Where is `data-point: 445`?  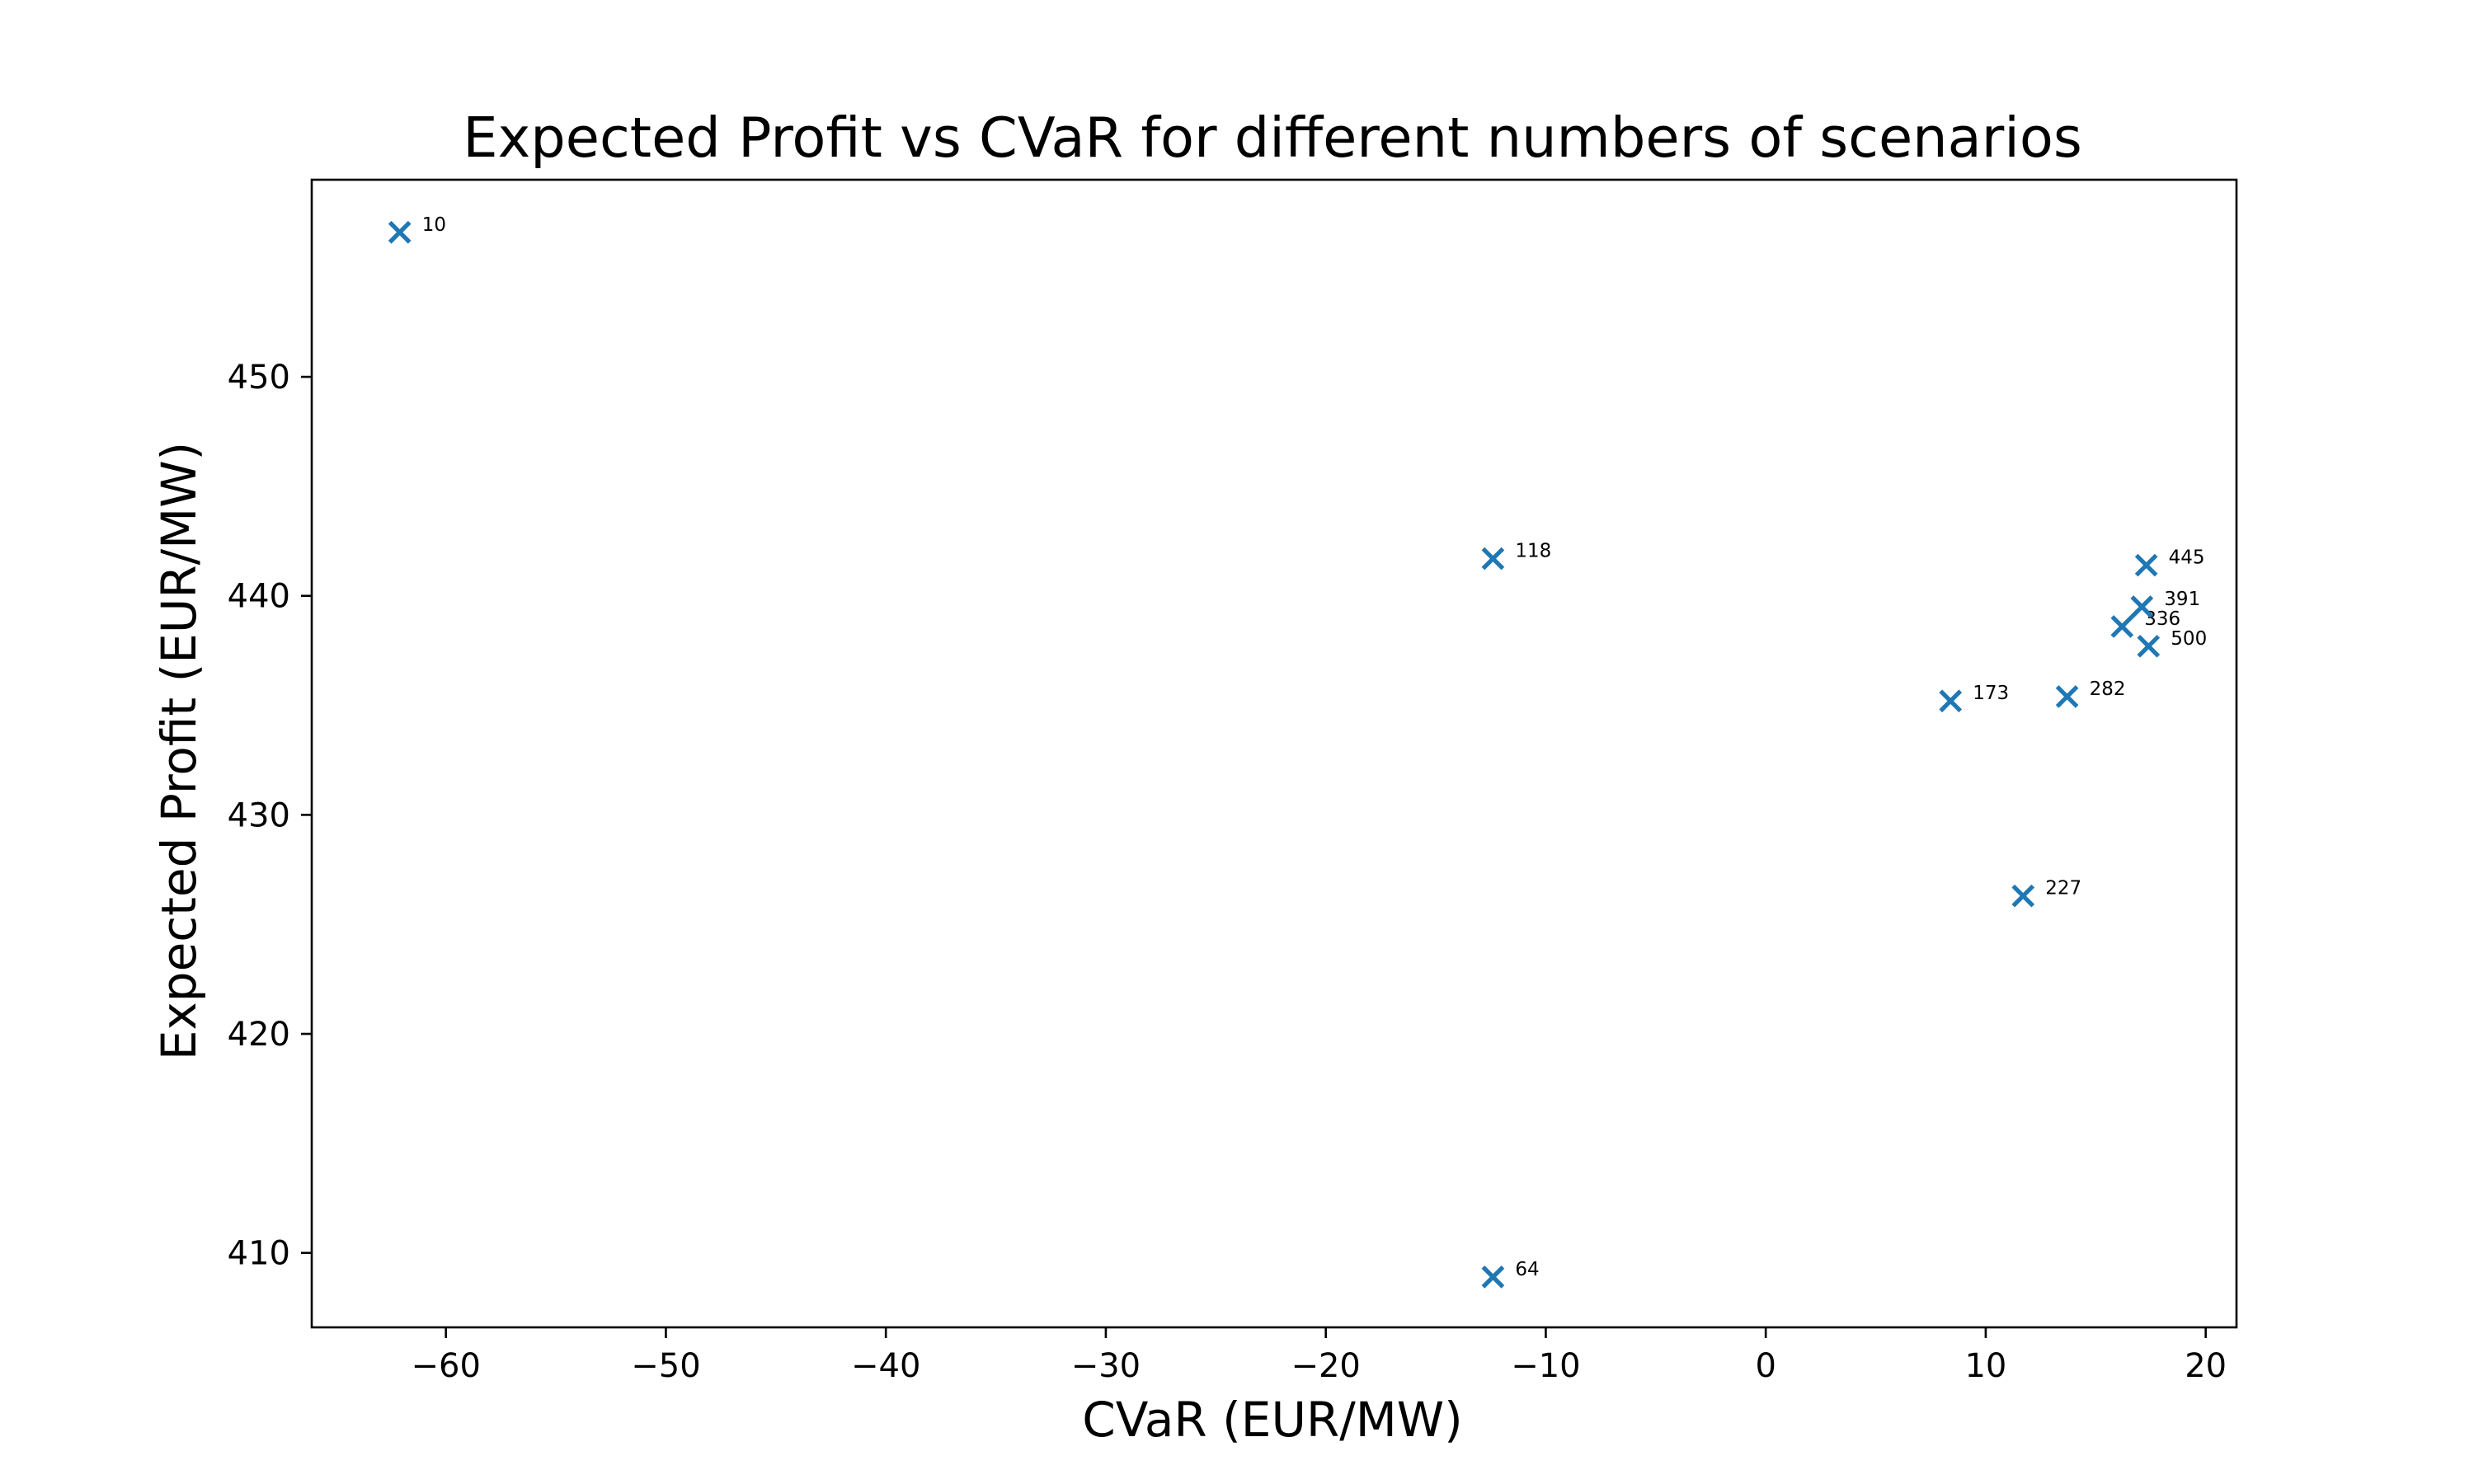 data-point: 445 is located at coordinates (2169, 562).